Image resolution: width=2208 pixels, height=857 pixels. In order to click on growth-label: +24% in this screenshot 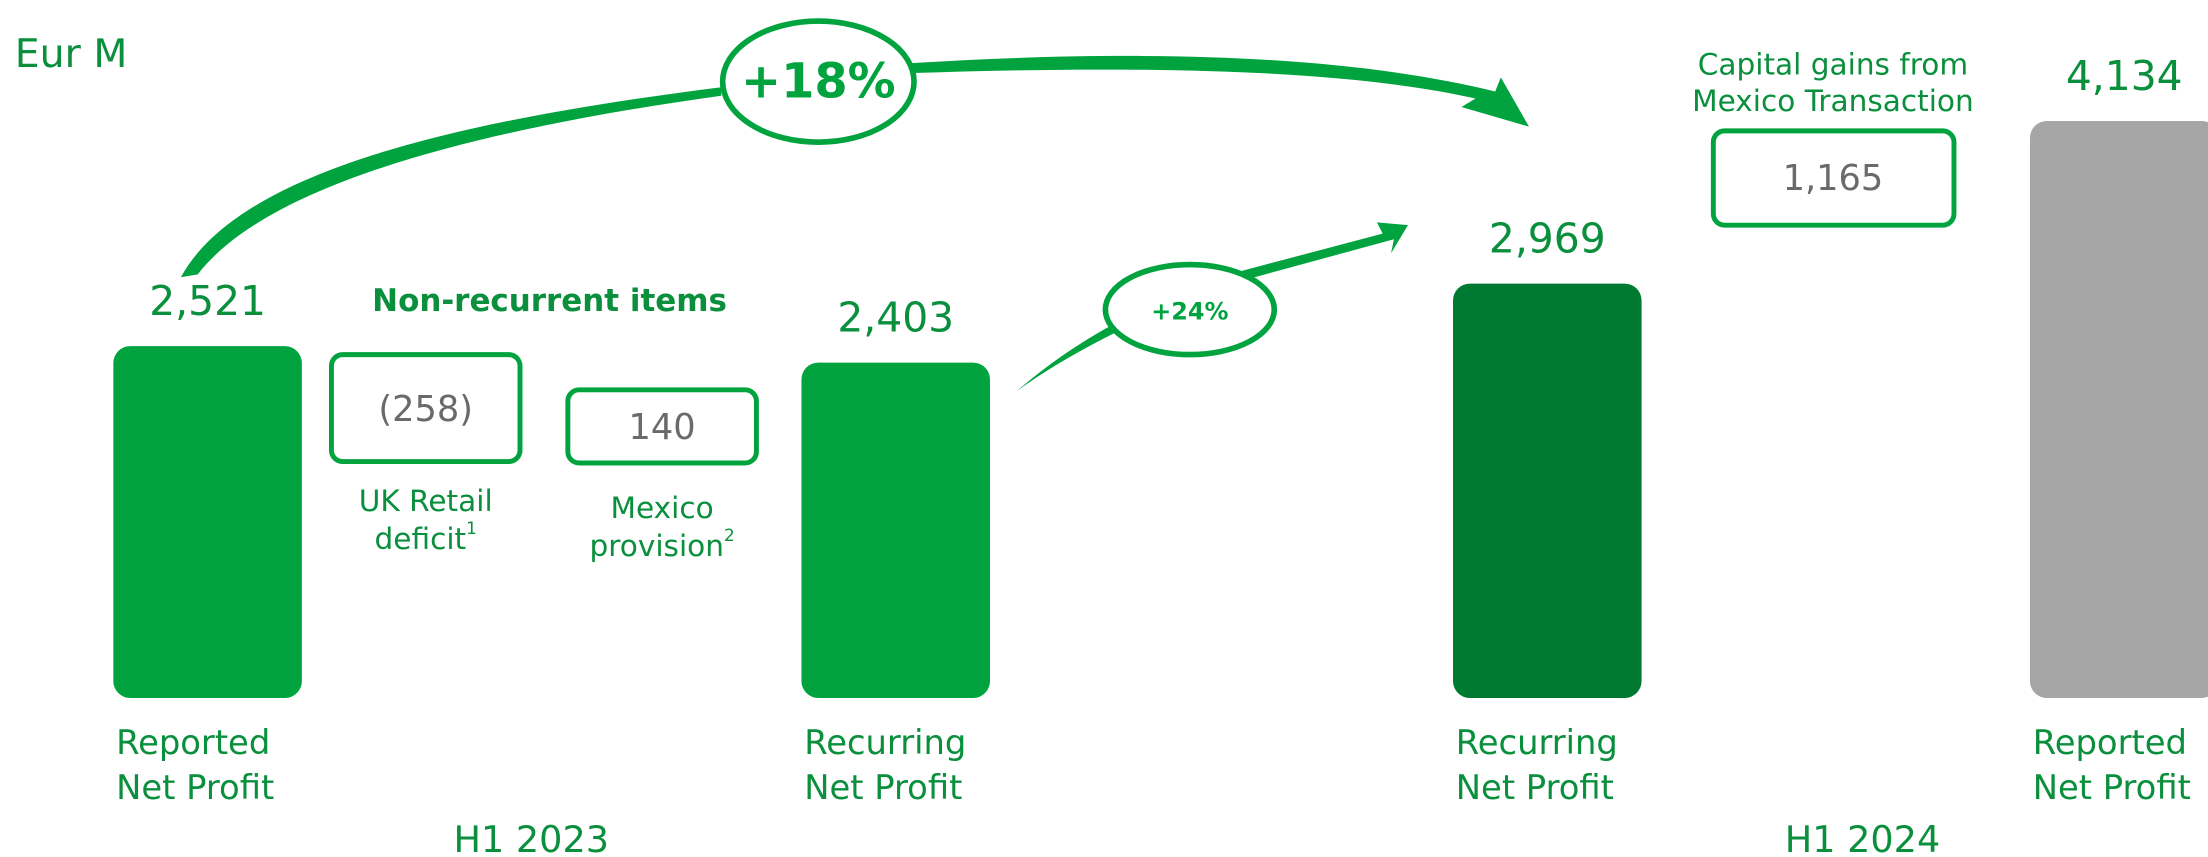, I will do `click(1189, 311)`.